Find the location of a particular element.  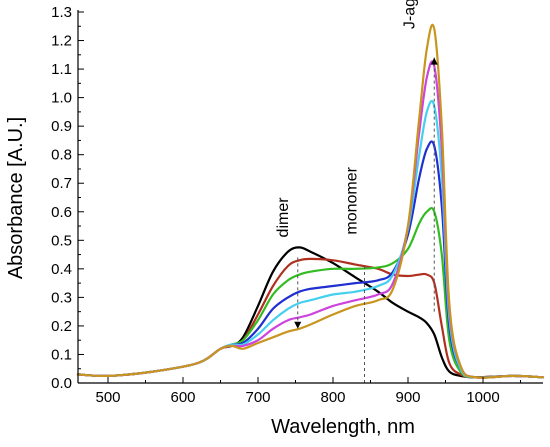

x-tick-label: 1000 is located at coordinates (482, 397).